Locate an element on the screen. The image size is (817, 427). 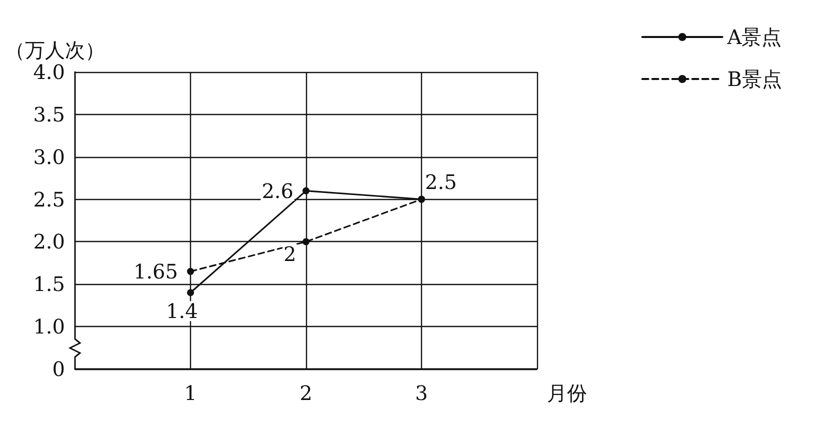
data-label: 1.4 is located at coordinates (182, 311).